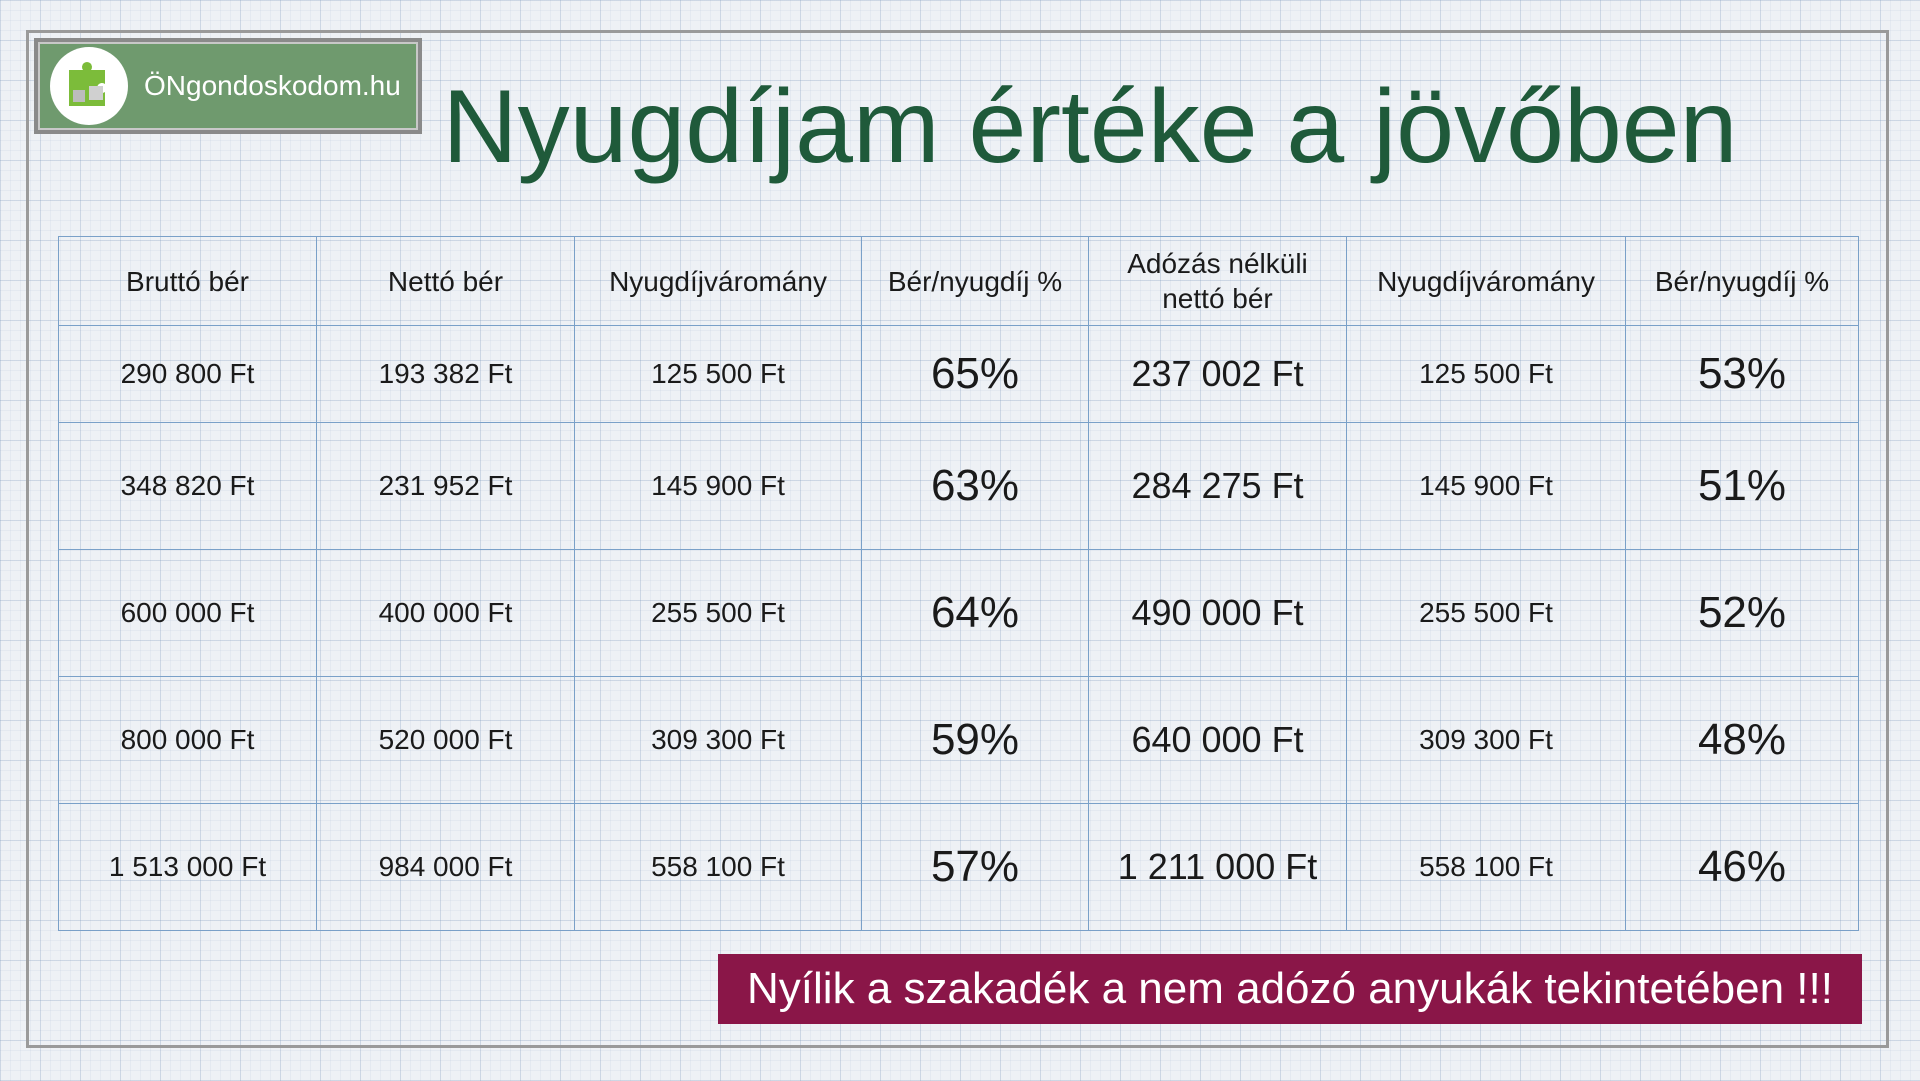 This screenshot has height=1081, width=1920. I want to click on cell-netto: 231 952 Ft, so click(445, 486).